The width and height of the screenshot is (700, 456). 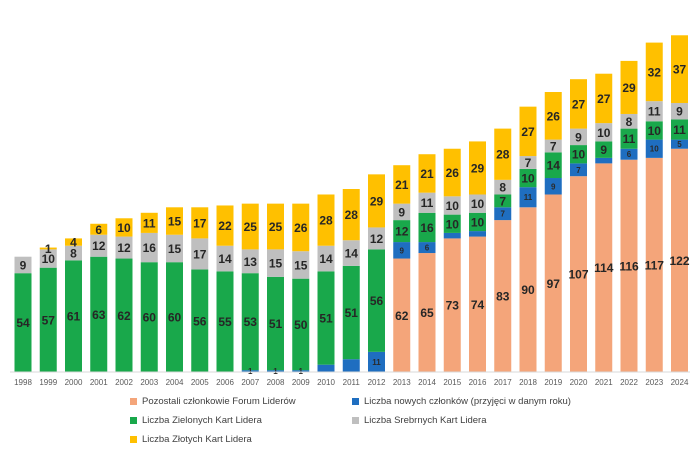 I want to click on bar-segment-s4-2018, so click(x=528, y=131).